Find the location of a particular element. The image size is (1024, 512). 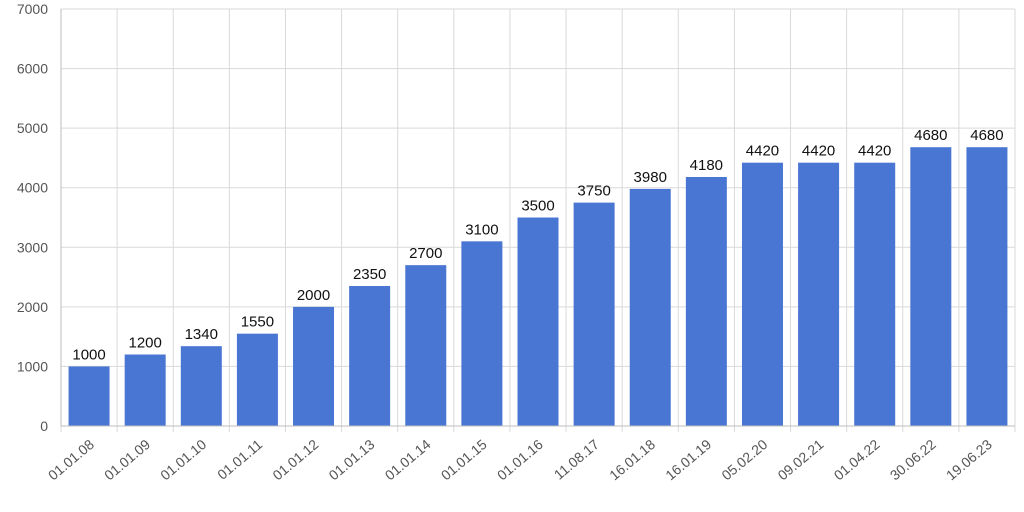

y-tick-label: 3000 is located at coordinates (32, 247).